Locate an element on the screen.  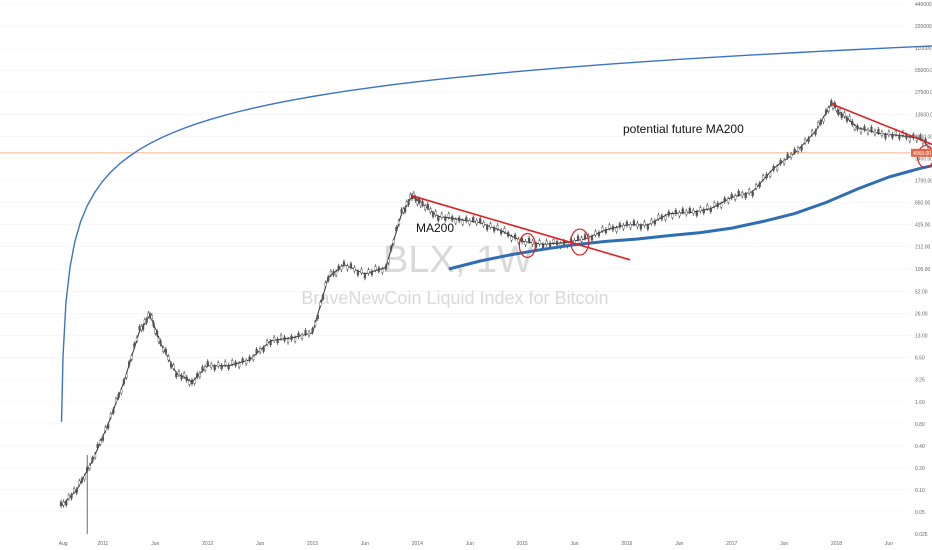
y-tick-label: 440000.00 is located at coordinates (923, 5).